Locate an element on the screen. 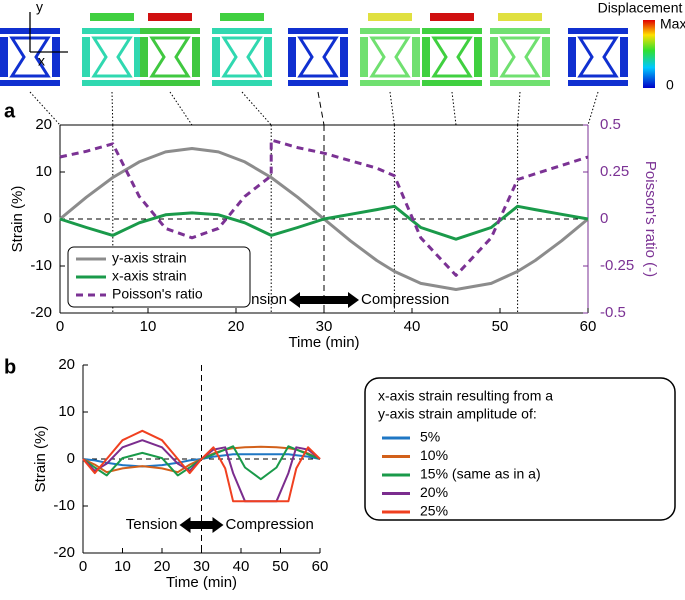  legend-label: 5% is located at coordinates (430, 437).